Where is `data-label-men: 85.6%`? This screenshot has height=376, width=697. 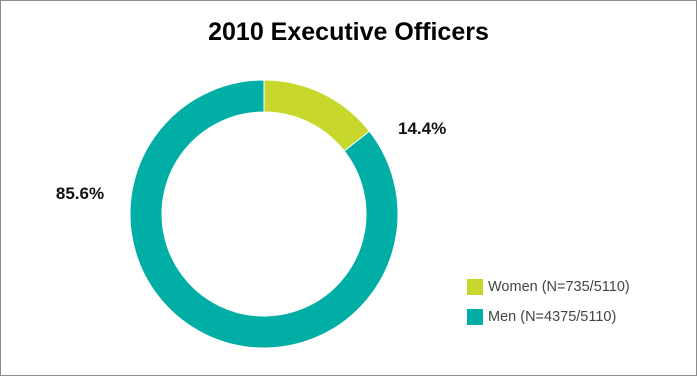
data-label-men: 85.6% is located at coordinates (80, 193).